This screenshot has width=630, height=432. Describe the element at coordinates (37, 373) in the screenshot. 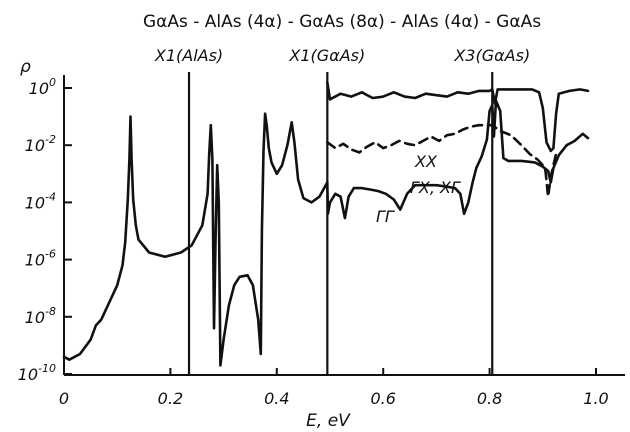

I see `y-tick-label: 10⁻¹⁰` at that location.